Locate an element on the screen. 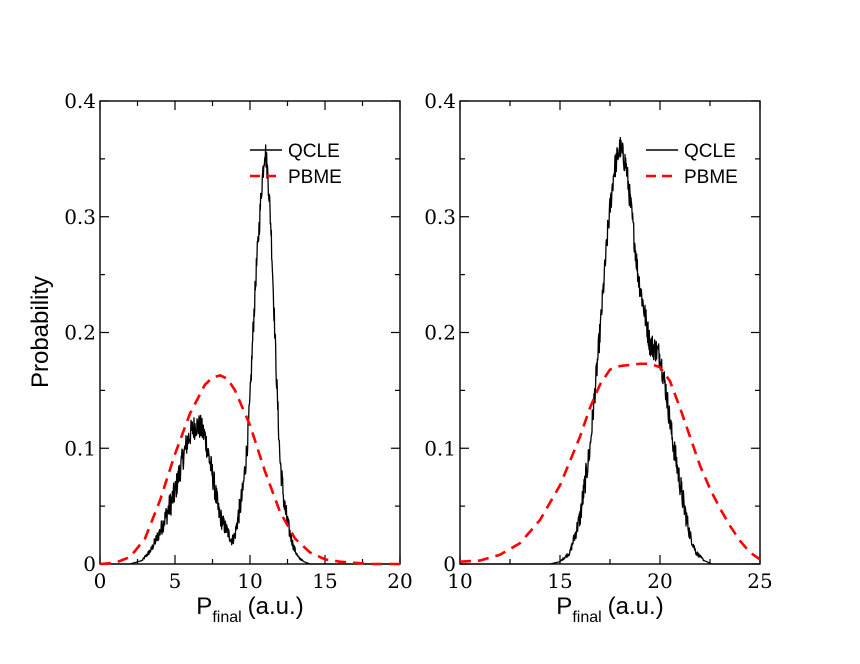 Image resolution: width=860 pixels, height=664 pixels. right-legend-label-pbme: PBME is located at coordinates (711, 177).